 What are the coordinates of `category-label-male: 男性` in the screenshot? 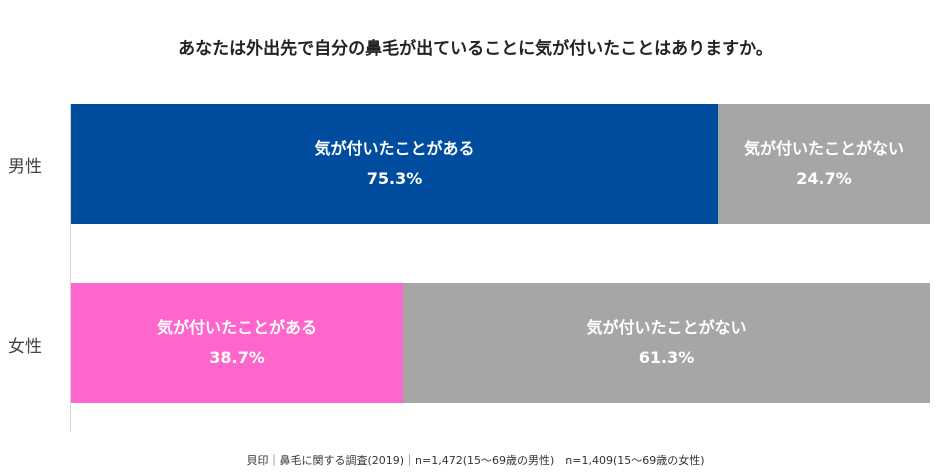 It's located at (25, 167).